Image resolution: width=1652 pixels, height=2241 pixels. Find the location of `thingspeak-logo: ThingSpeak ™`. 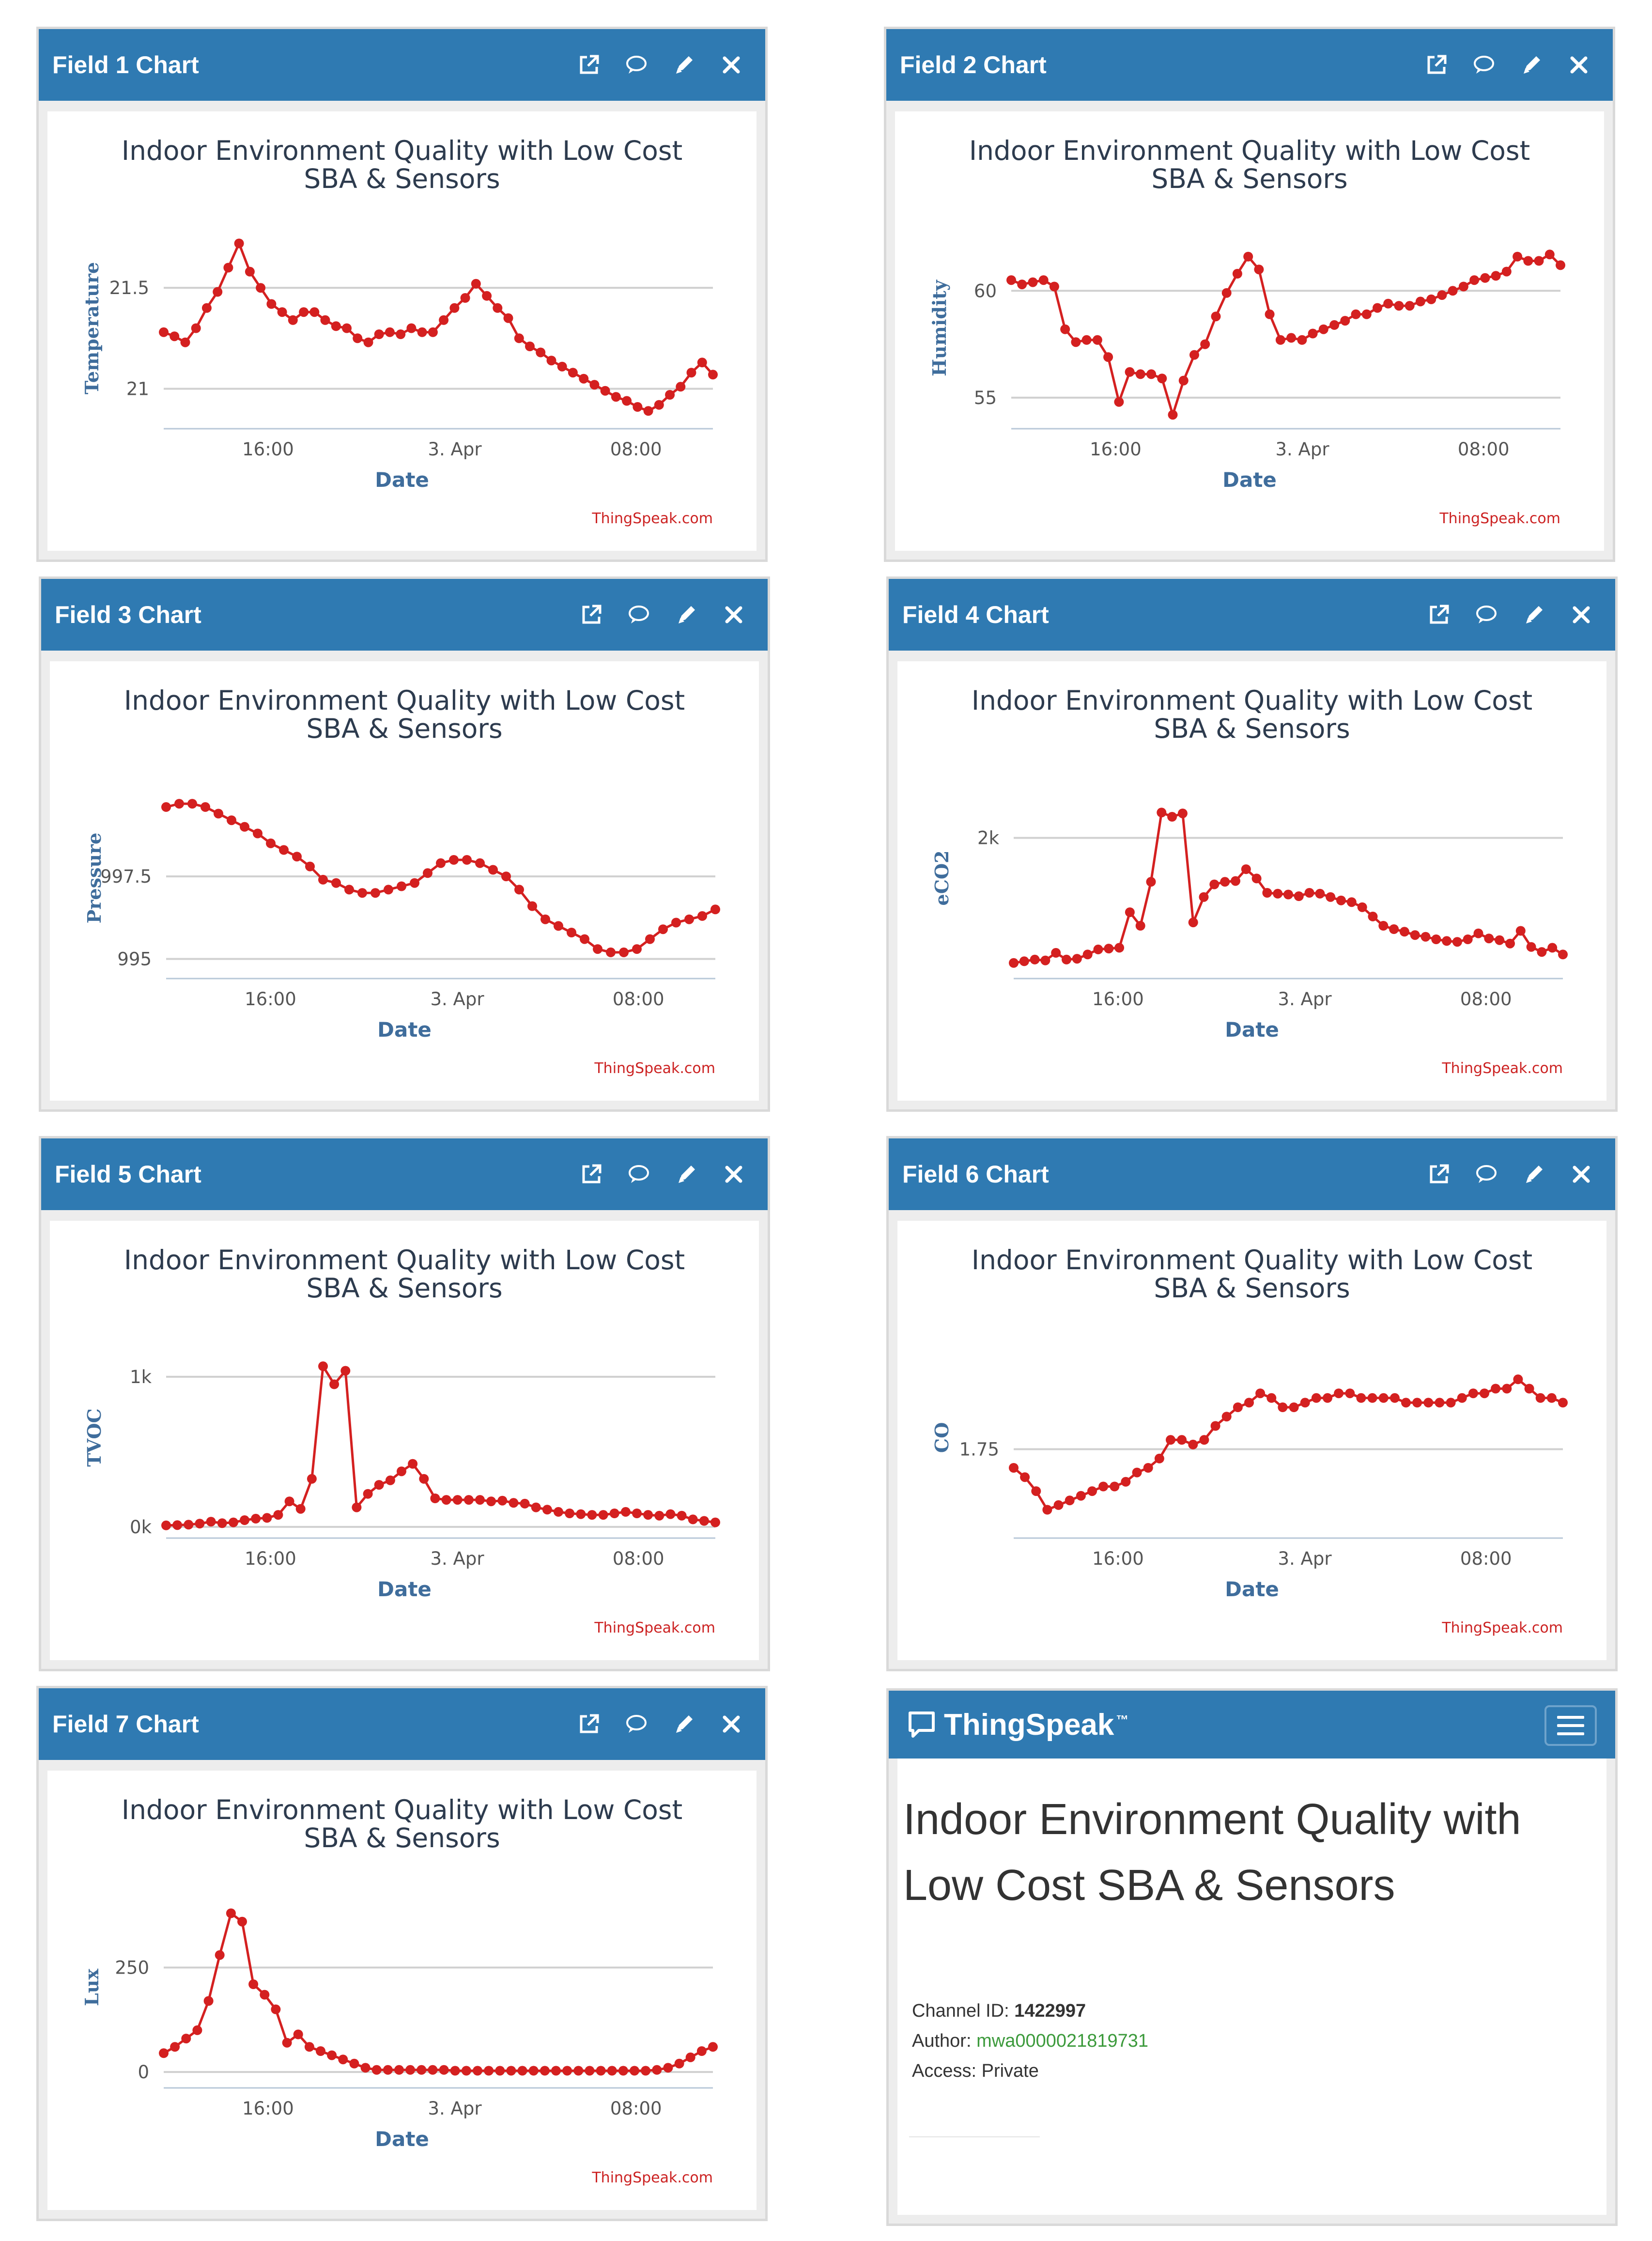

thingspeak-logo: ThingSpeak ™ is located at coordinates (1017, 1724).